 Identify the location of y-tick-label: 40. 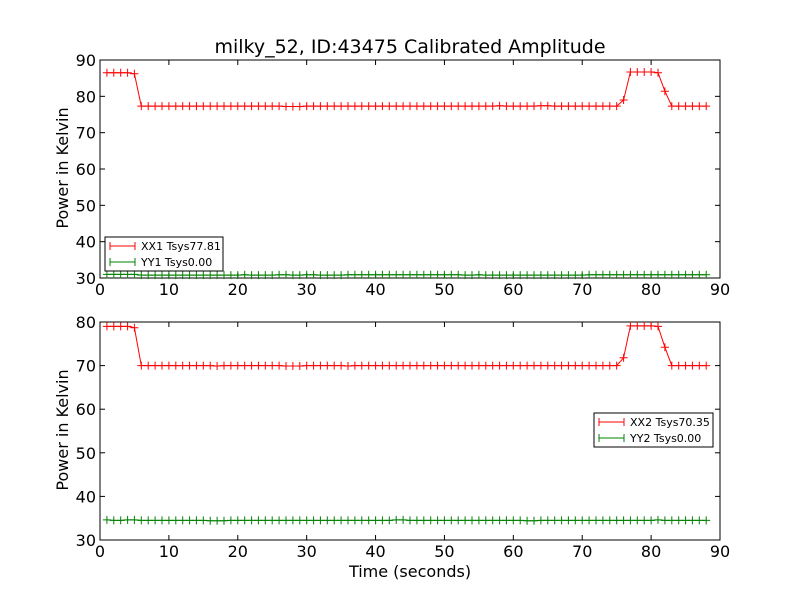
(86, 496).